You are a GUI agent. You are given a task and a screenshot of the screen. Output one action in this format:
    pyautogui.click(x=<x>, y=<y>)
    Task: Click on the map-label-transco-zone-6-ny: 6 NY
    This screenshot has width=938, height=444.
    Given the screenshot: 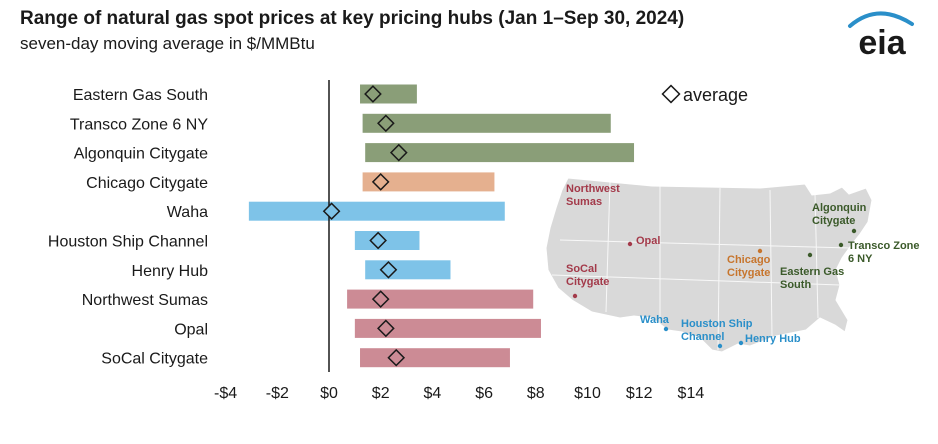 What is the action you would take?
    pyautogui.click(x=860, y=259)
    